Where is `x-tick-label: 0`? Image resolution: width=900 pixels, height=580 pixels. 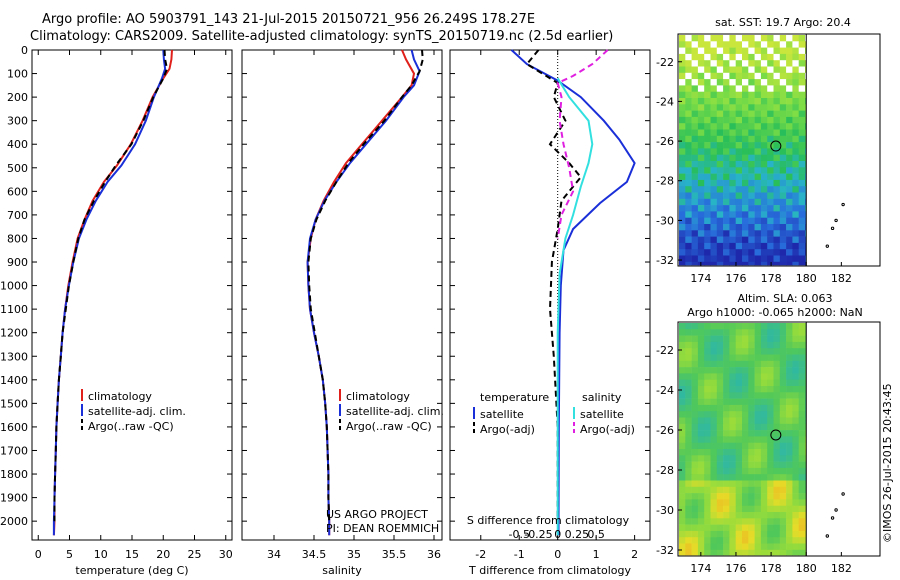 x-tick-label: 0 is located at coordinates (557, 554).